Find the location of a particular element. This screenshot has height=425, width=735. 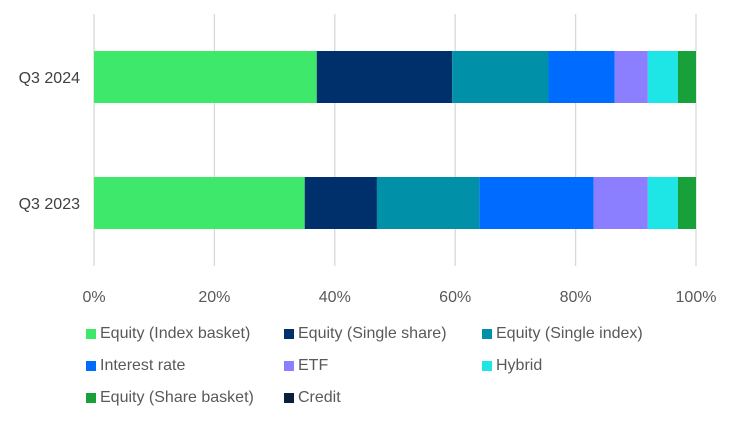

legend-label: Equity (Single share) is located at coordinates (372, 333).